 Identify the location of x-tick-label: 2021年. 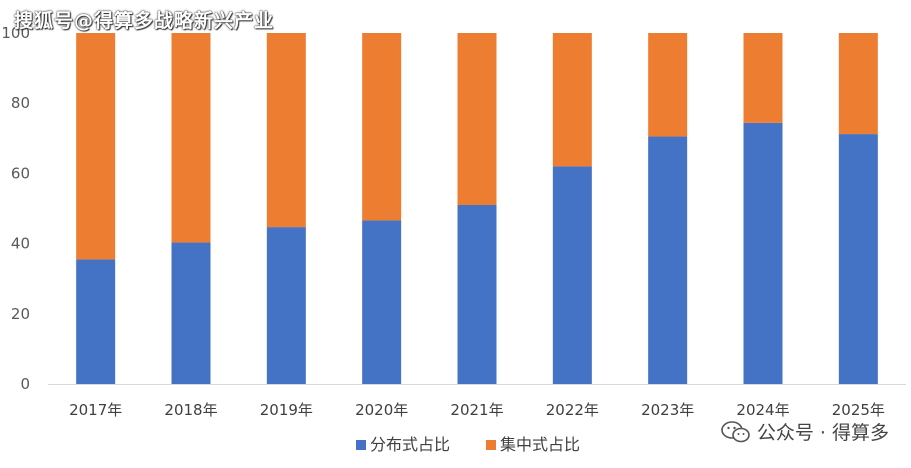
(476, 410).